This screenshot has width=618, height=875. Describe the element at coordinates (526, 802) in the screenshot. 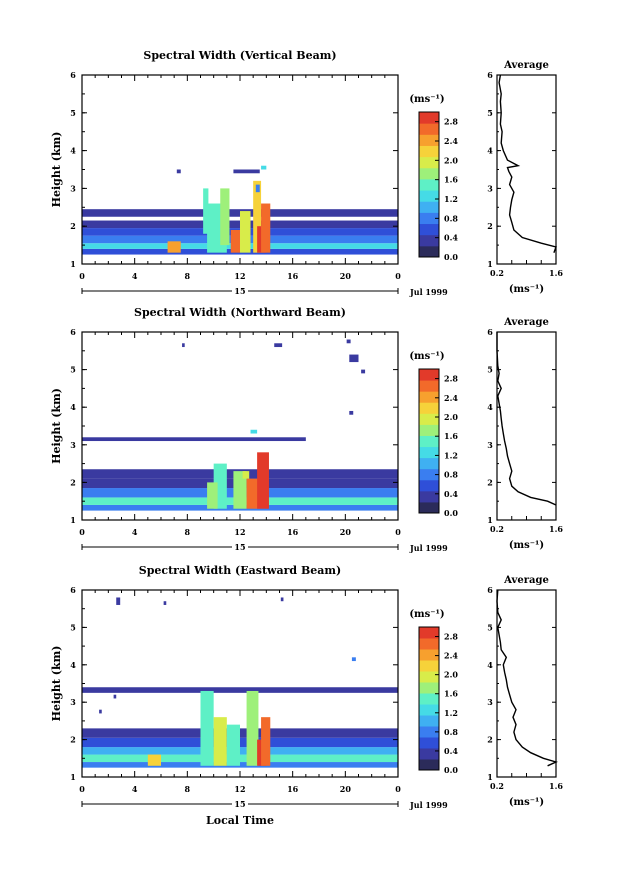

I see `profile-x-axis-label: (ms⁻¹)` at that location.